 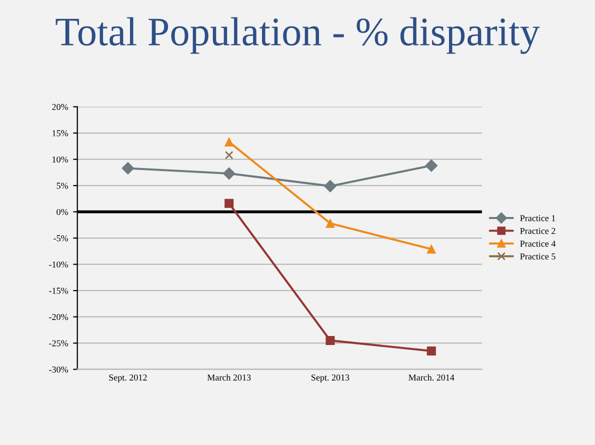 What do you see at coordinates (298, 35) in the screenshot?
I see `chart-title: Total Population - % disparity` at bounding box center [298, 35].